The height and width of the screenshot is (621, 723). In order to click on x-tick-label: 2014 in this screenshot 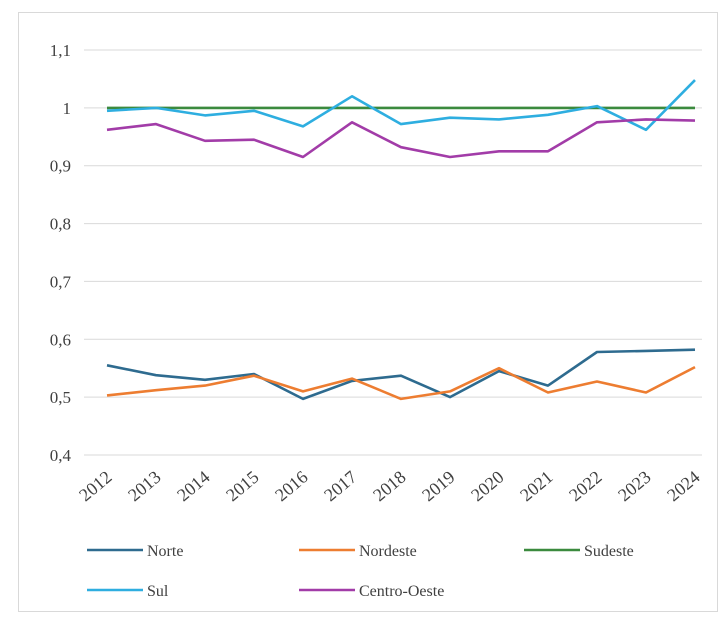, I will do `click(193, 486)`.